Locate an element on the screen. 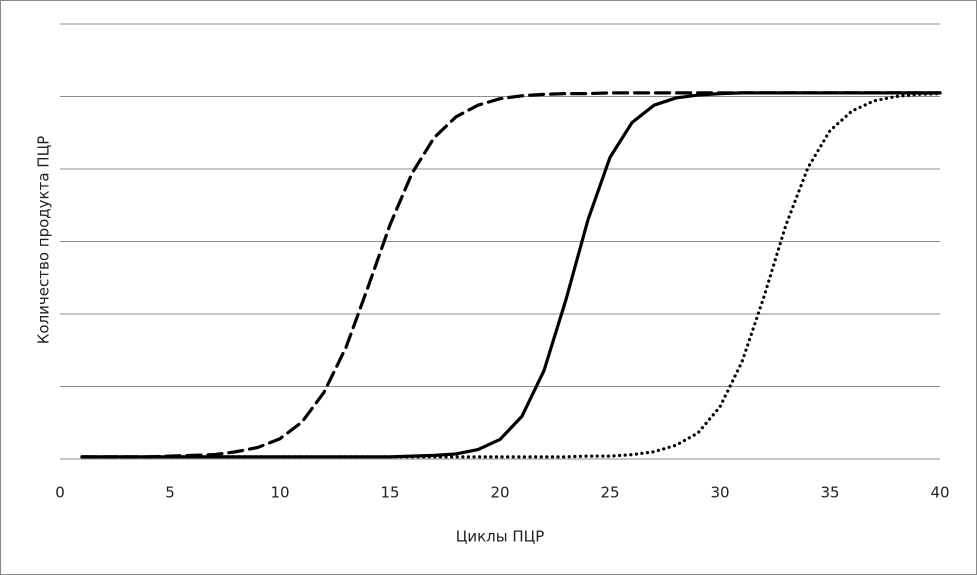 The image size is (977, 575). x-tick-label: 40 is located at coordinates (939, 493).